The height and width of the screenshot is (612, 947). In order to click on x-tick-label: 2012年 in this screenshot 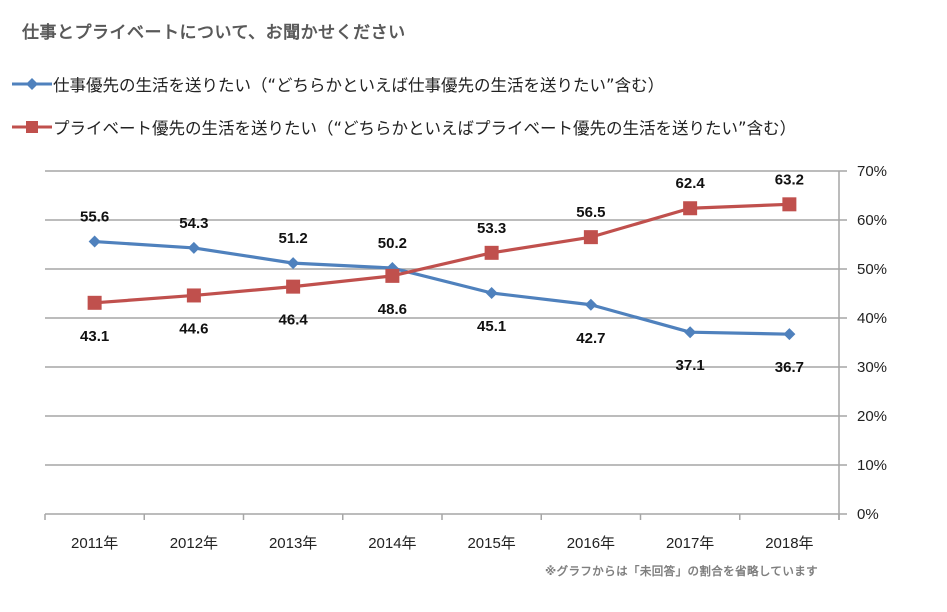, I will do `click(194, 543)`.